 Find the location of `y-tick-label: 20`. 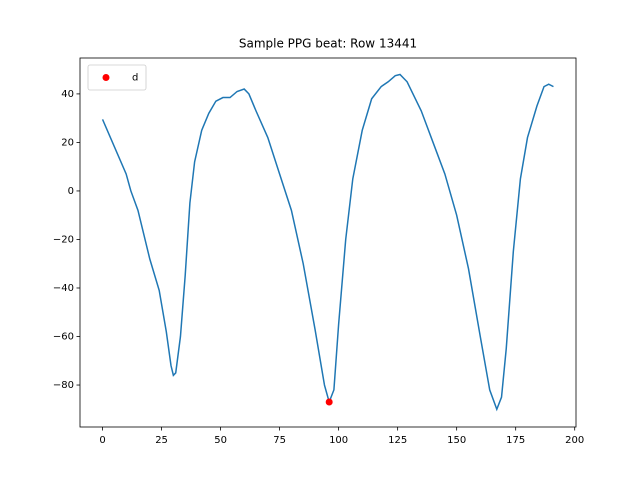

y-tick-label: 20 is located at coordinates (67, 142).